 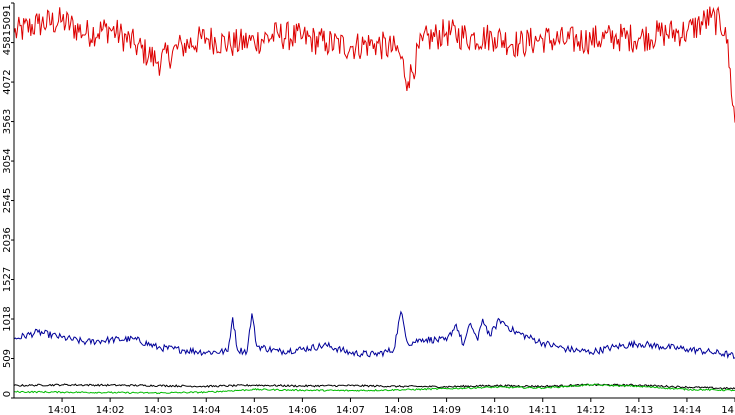 I want to click on y-tick-label: 3054, so click(x=7, y=160).